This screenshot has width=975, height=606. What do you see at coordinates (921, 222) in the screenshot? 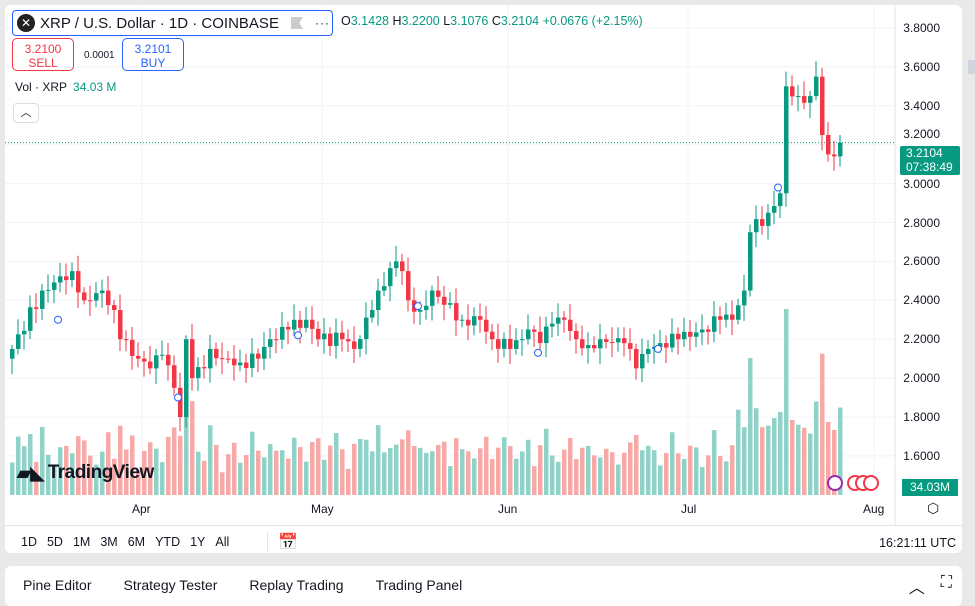
I see `price-label: 2.8000` at bounding box center [921, 222].